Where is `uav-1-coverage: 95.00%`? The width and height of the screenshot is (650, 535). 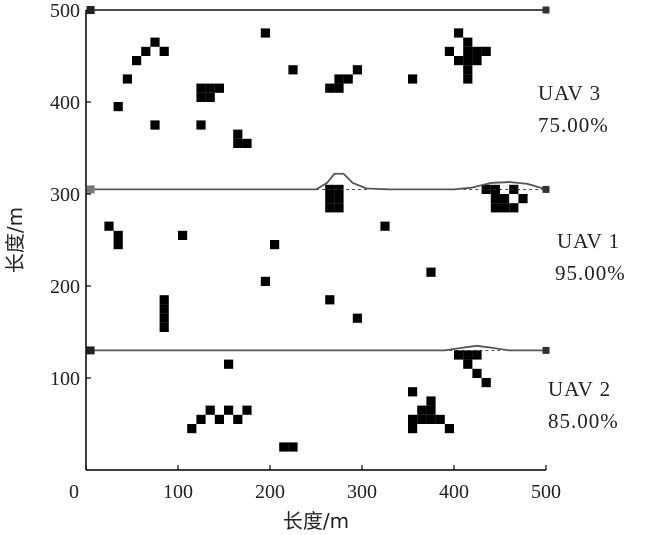 uav-1-coverage: 95.00% is located at coordinates (590, 273).